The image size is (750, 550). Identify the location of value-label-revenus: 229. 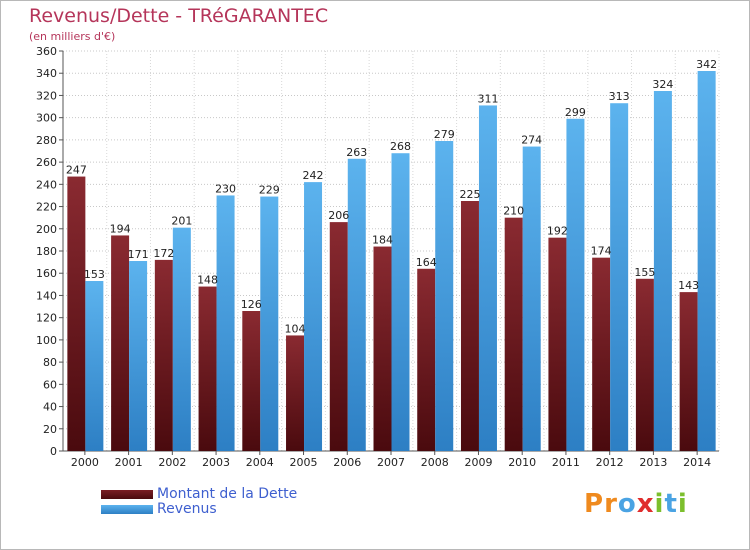
(269, 190).